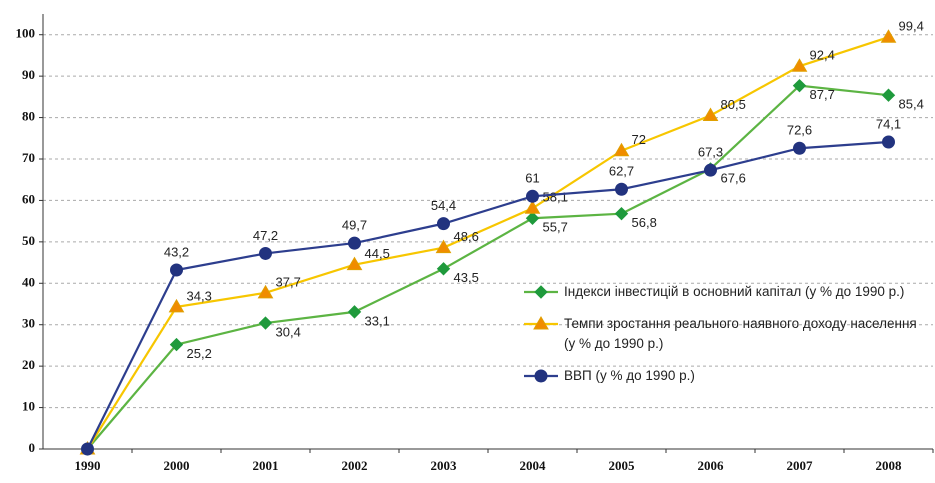 The width and height of the screenshot is (935, 483). I want to click on data-label: 80,5, so click(733, 104).